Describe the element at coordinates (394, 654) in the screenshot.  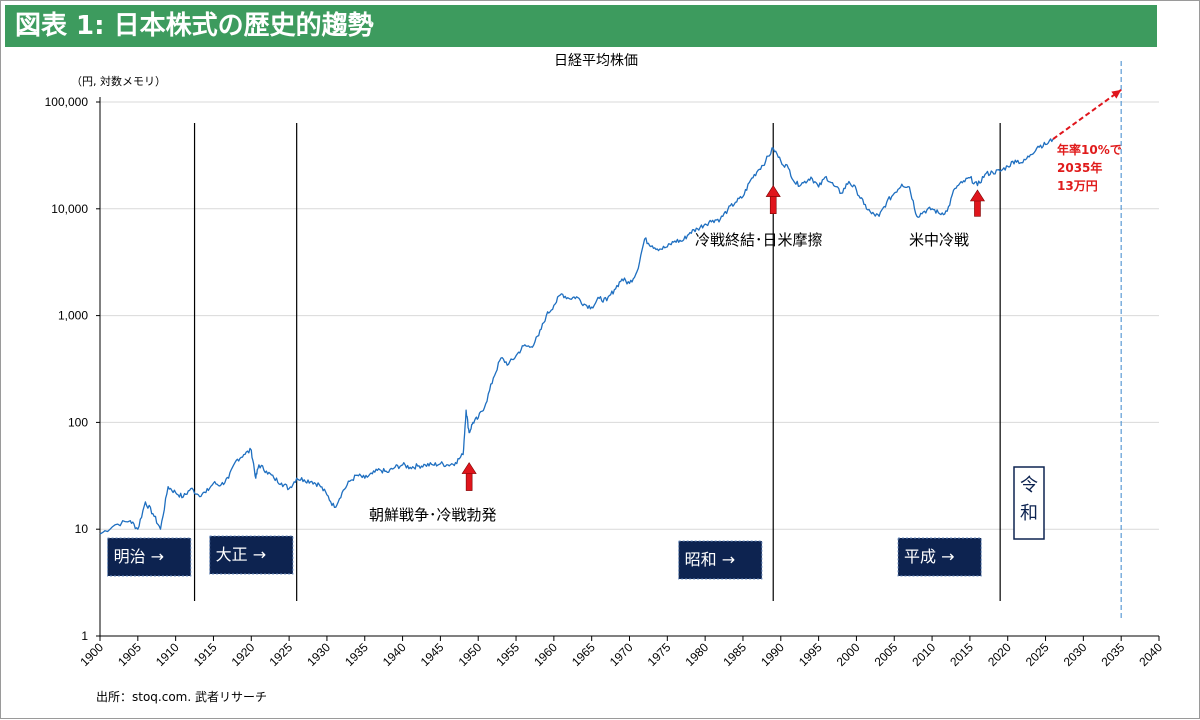
I see `x-tick-label: 1940` at that location.